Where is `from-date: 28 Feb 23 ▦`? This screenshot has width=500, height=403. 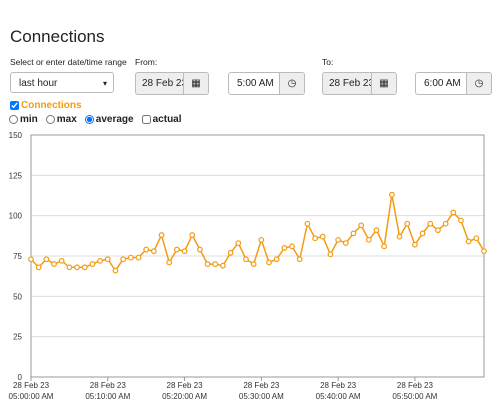 from-date: 28 Feb 23 ▦ is located at coordinates (172, 83).